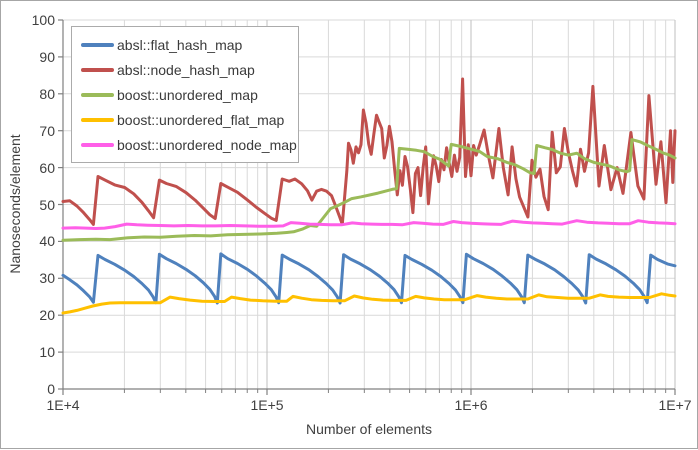 The height and width of the screenshot is (450, 698). What do you see at coordinates (47, 93) in the screenshot?
I see `y-tick-label: 80` at bounding box center [47, 93].